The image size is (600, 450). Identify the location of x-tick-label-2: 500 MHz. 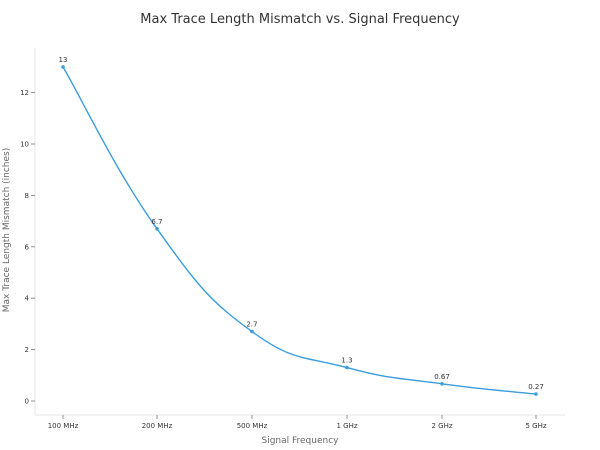
(252, 426).